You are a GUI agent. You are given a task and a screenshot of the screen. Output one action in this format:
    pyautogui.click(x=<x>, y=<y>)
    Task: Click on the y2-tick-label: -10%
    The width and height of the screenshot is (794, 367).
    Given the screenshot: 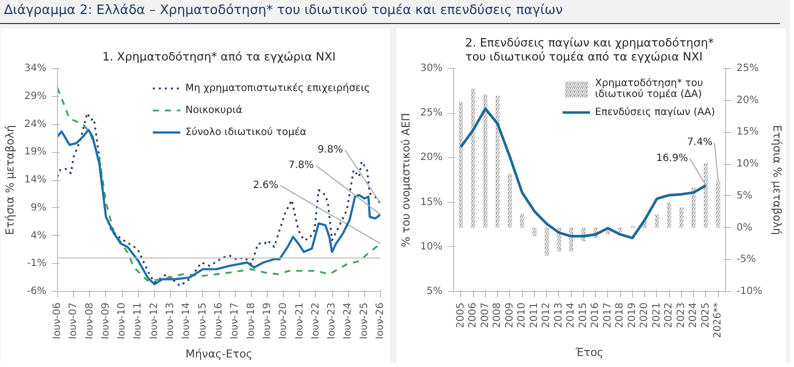 What is the action you would take?
    pyautogui.click(x=749, y=291)
    